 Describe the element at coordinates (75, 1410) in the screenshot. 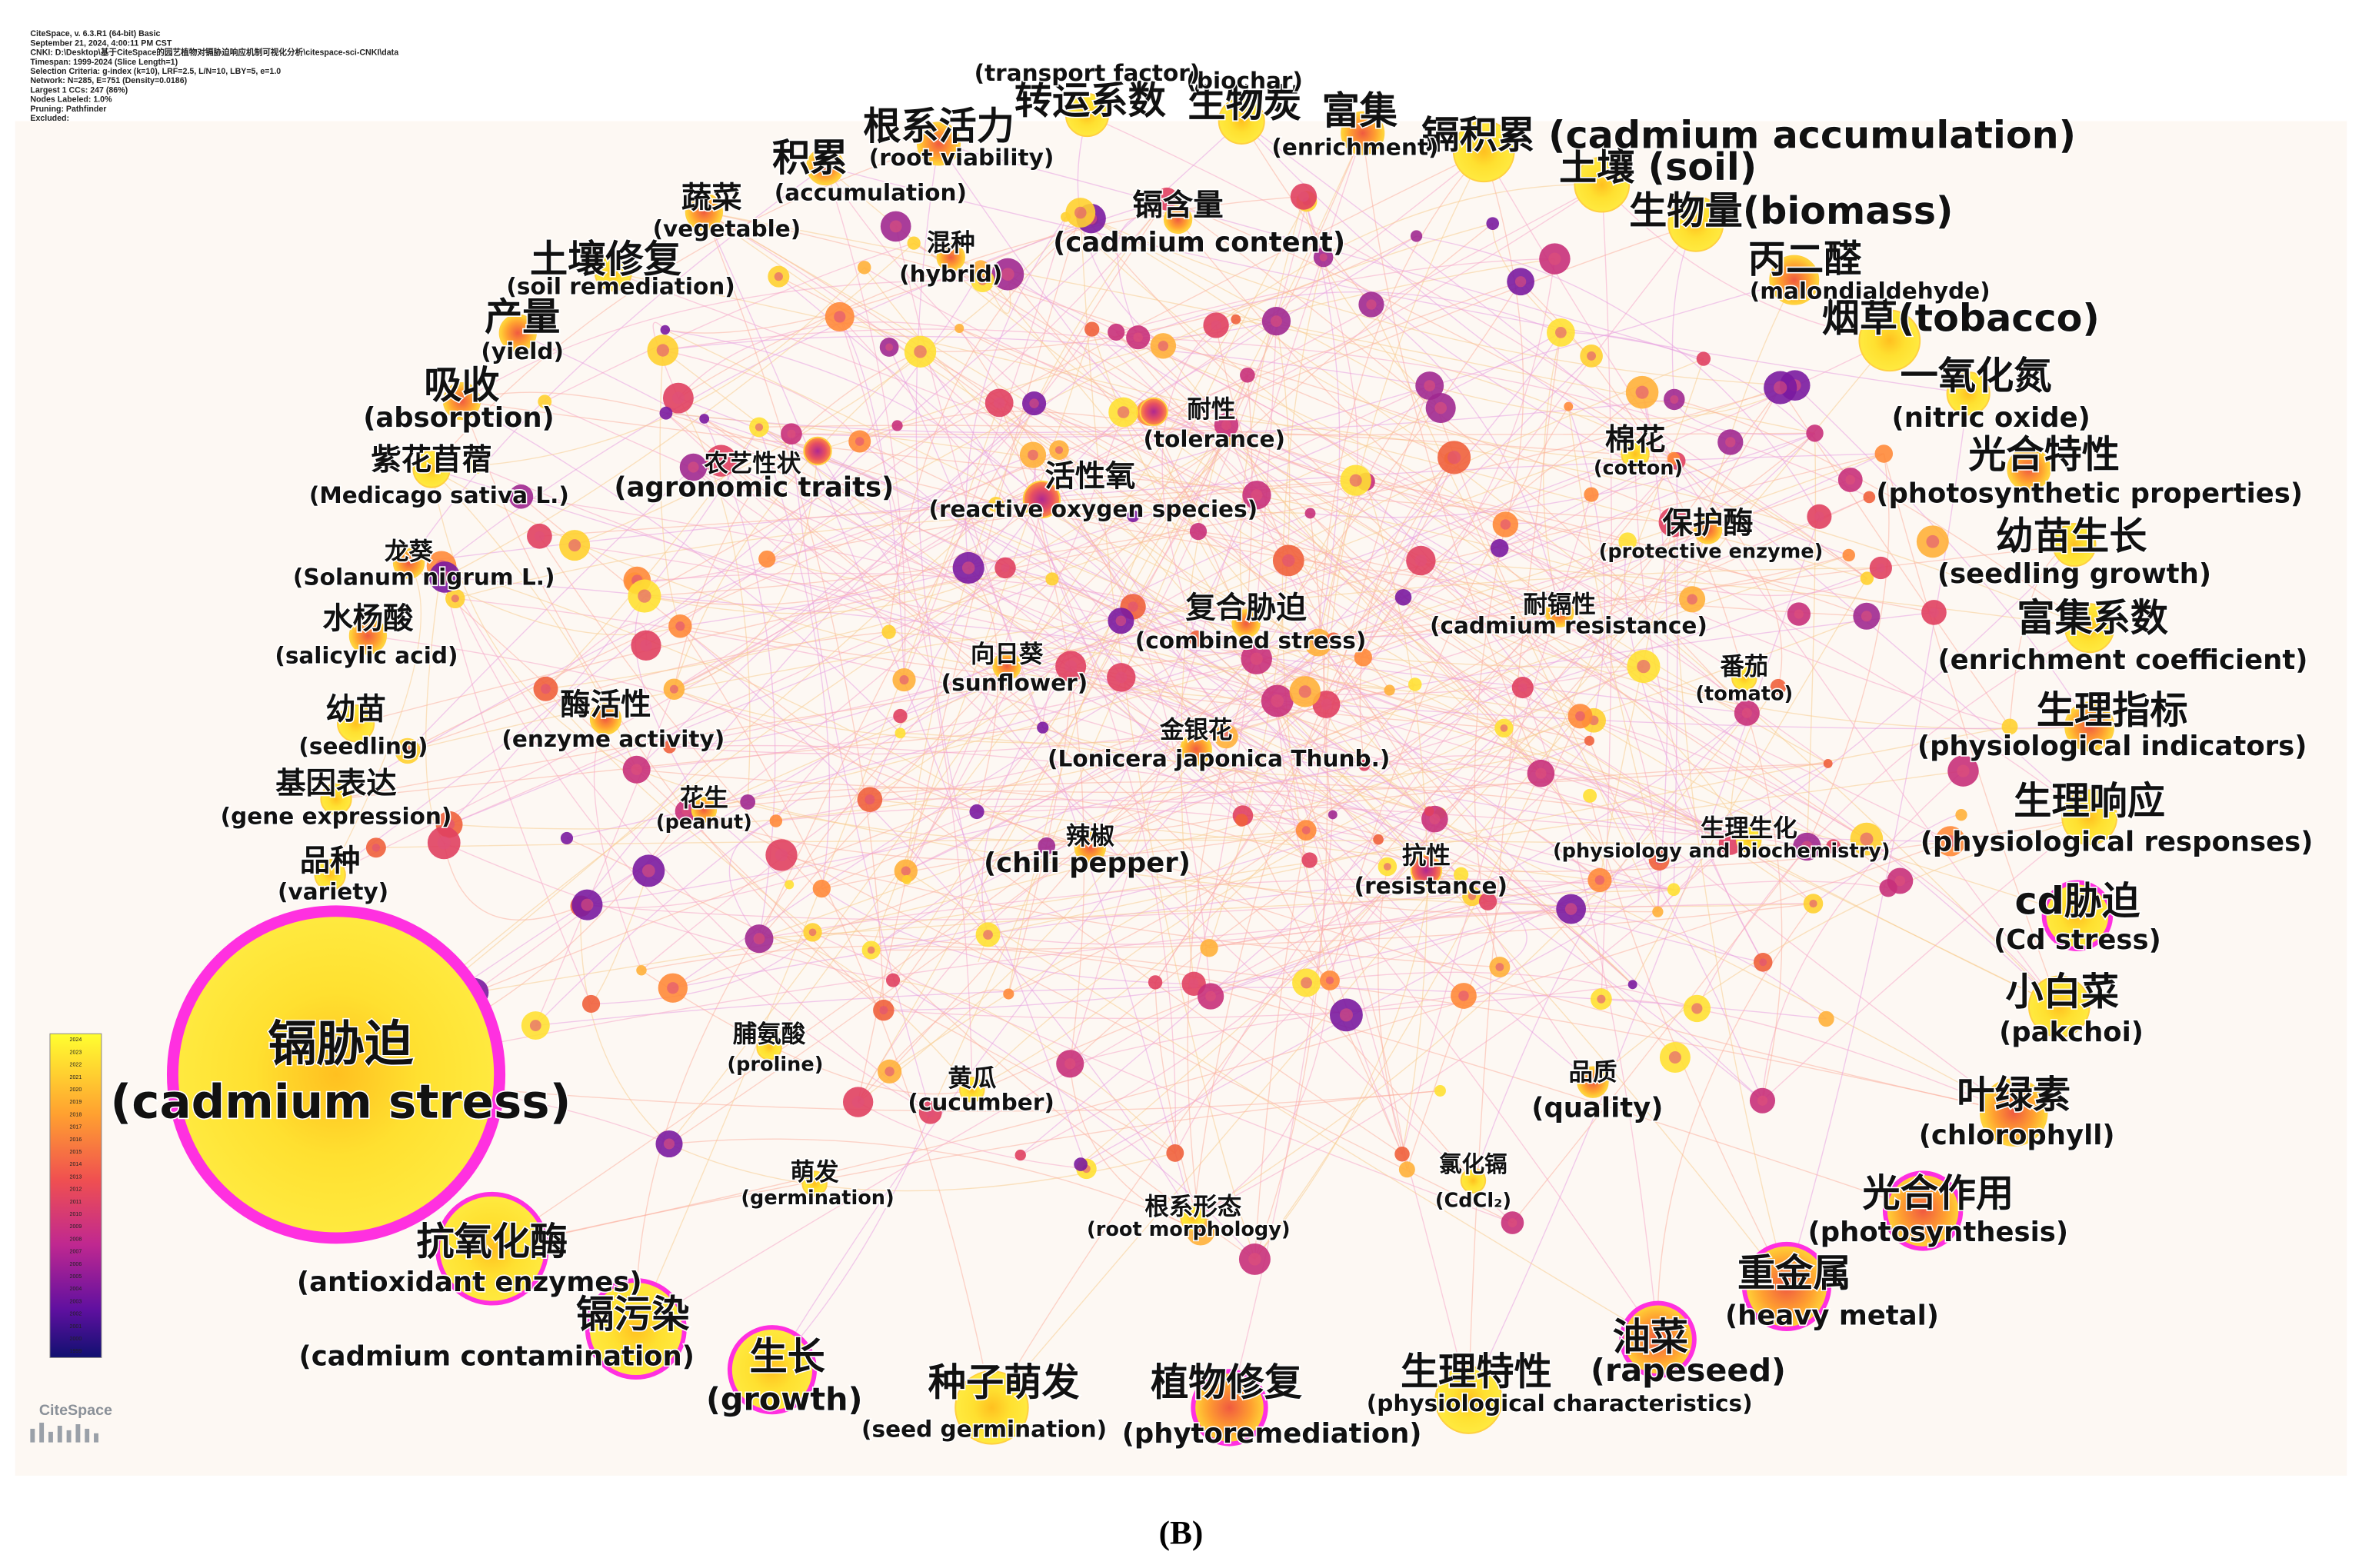

I see `logo-text: CiteSpace` at that location.